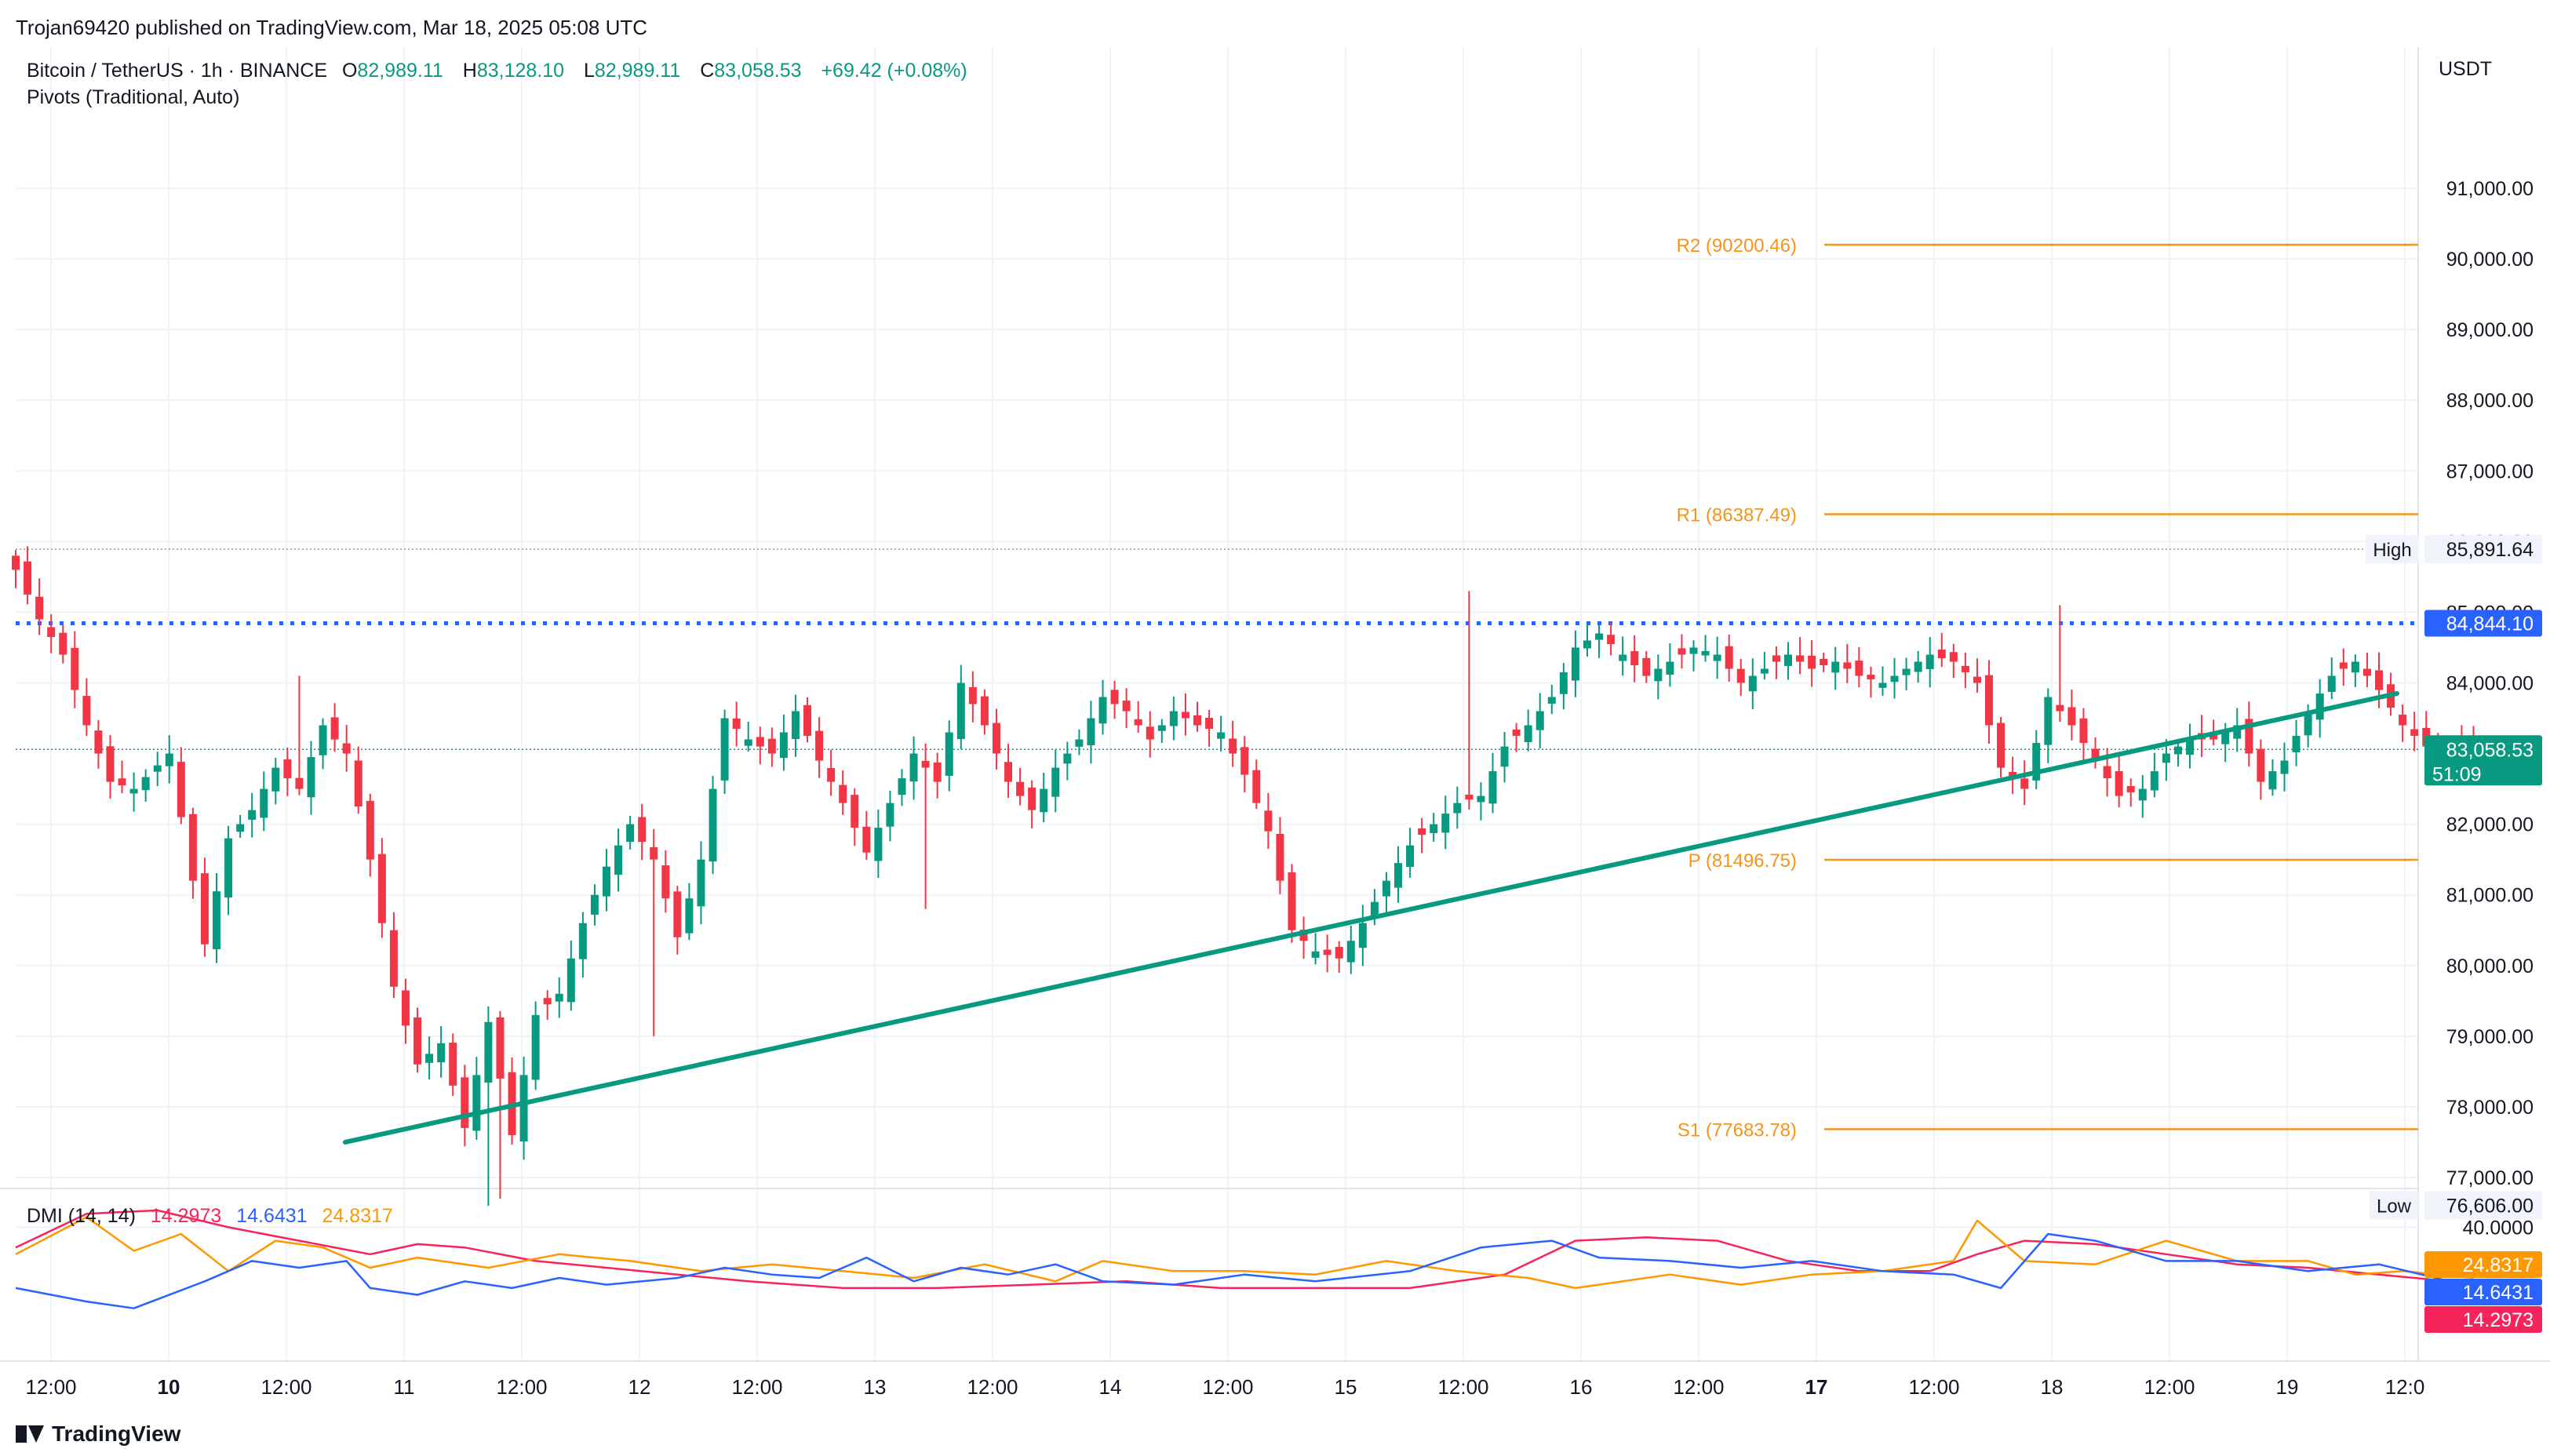  Describe the element at coordinates (2483, 549) in the screenshot. I see `high-value-bg` at that location.